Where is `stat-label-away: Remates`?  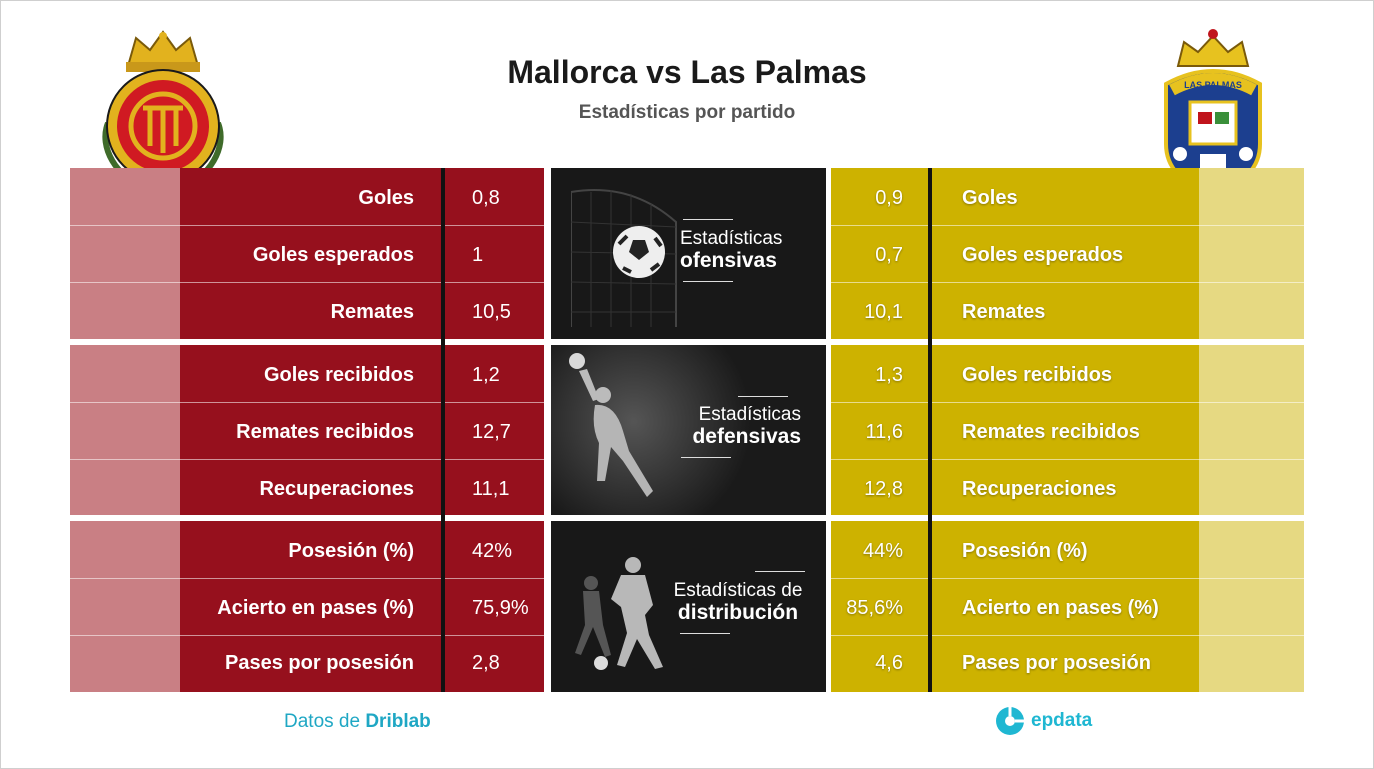 stat-label-away: Remates is located at coordinates (1004, 312).